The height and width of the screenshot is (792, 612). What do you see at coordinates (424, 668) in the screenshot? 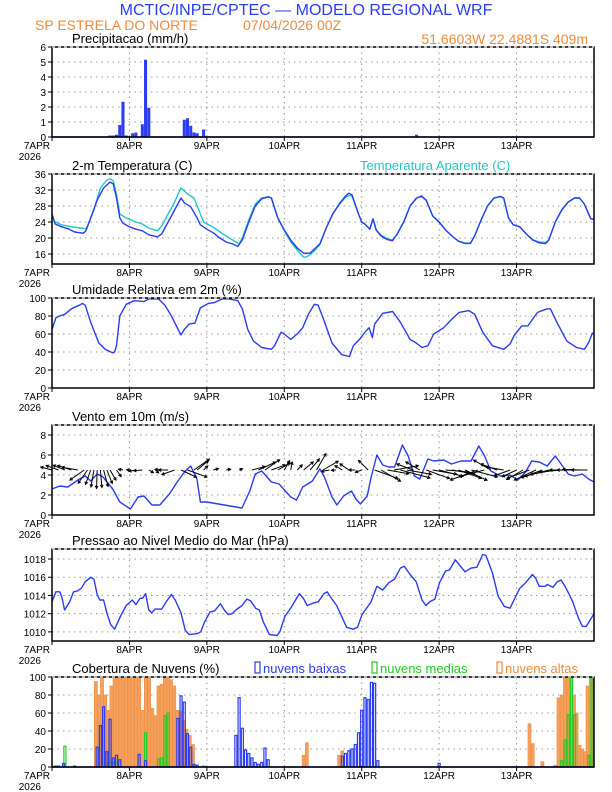
I see `legend-medium-clouds: nuvens medias` at bounding box center [424, 668].